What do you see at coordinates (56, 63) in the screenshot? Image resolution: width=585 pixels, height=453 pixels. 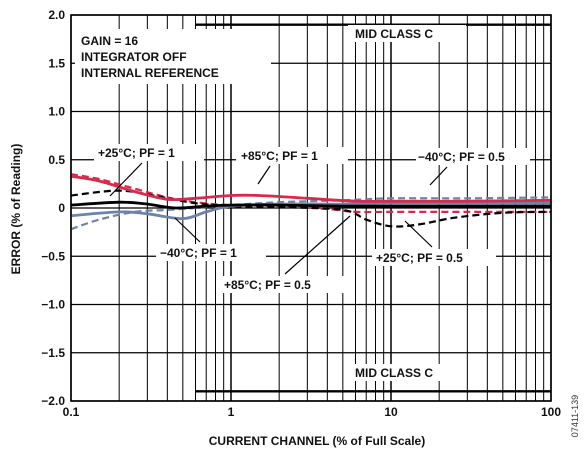 I see `y-tick-label: 1.5` at bounding box center [56, 63].